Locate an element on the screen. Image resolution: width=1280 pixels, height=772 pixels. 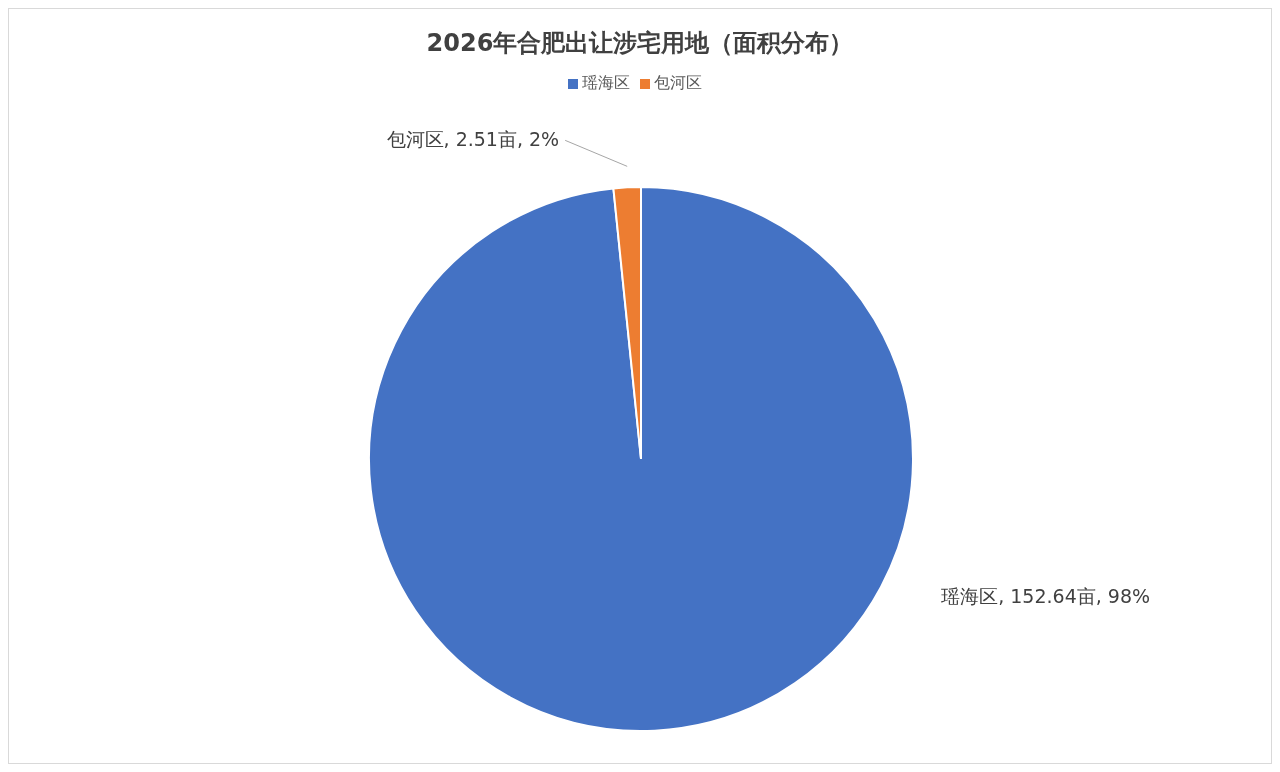
data-label: 包河区, 2.51亩, 2% is located at coordinates (473, 138).